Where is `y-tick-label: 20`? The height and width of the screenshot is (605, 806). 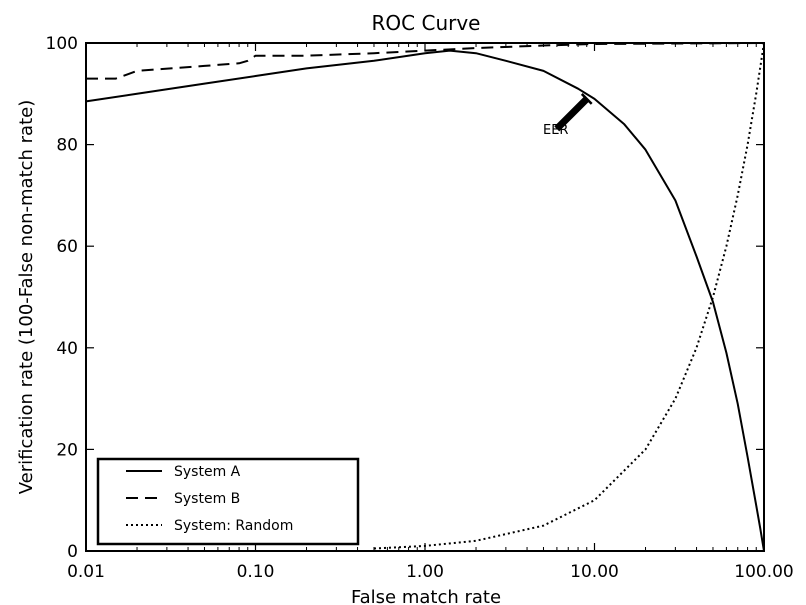 y-tick-label: 20 is located at coordinates (67, 450).